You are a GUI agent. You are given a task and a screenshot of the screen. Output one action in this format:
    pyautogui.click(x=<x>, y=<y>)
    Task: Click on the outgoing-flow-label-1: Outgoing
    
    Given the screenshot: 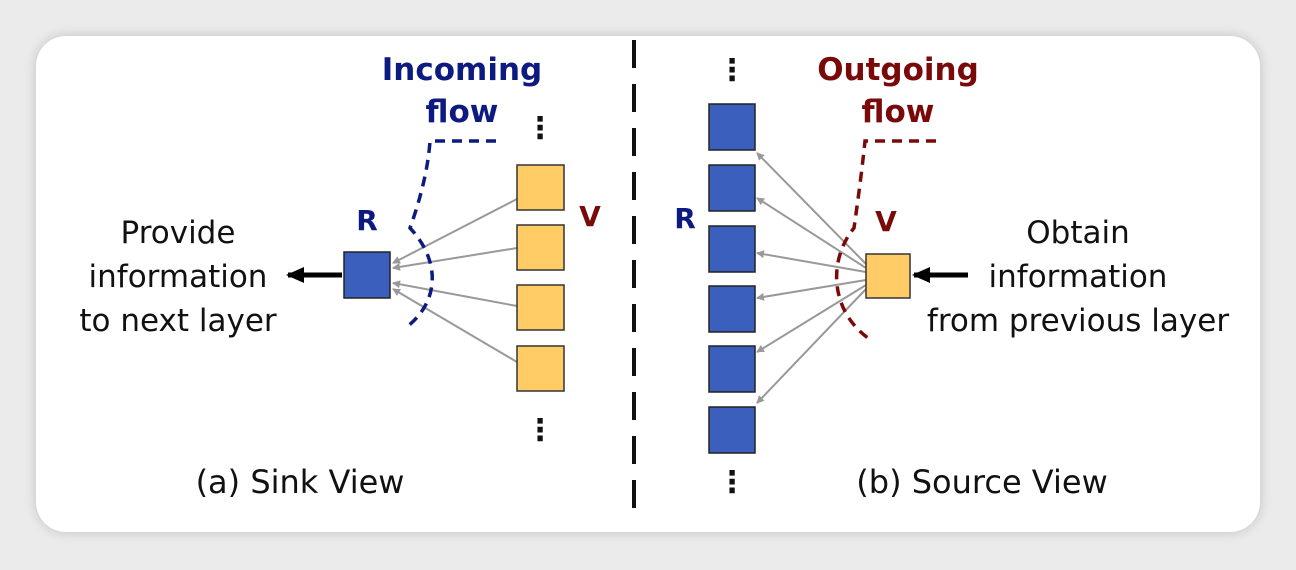 What is the action you would take?
    pyautogui.click(x=898, y=70)
    